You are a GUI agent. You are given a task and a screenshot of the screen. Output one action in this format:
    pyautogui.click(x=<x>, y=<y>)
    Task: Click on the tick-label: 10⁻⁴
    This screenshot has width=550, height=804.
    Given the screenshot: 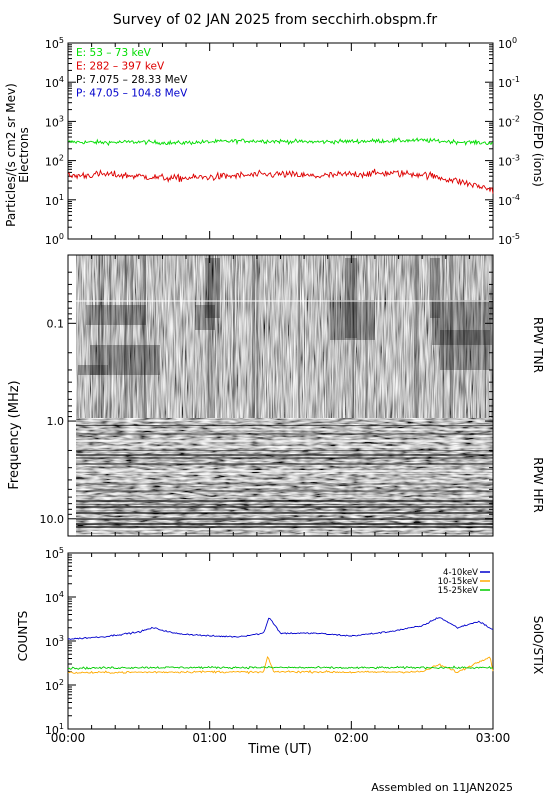 What is the action you would take?
    pyautogui.click(x=509, y=200)
    